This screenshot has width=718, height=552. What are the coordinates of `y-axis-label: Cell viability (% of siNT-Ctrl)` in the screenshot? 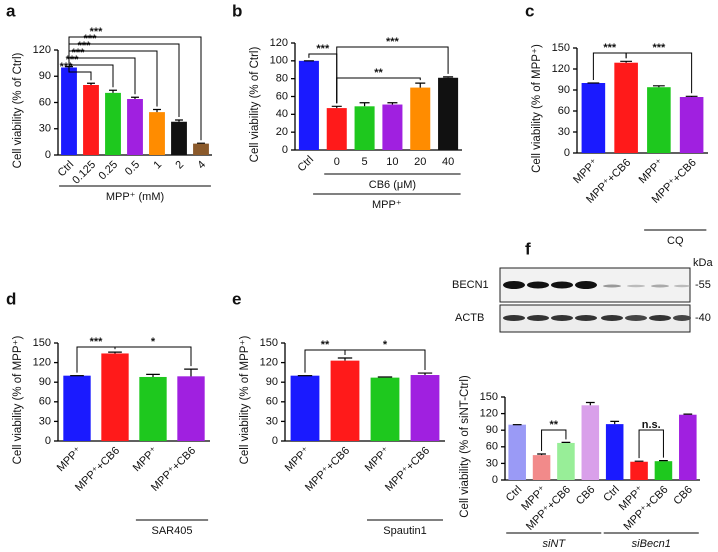 It's located at (465, 446).